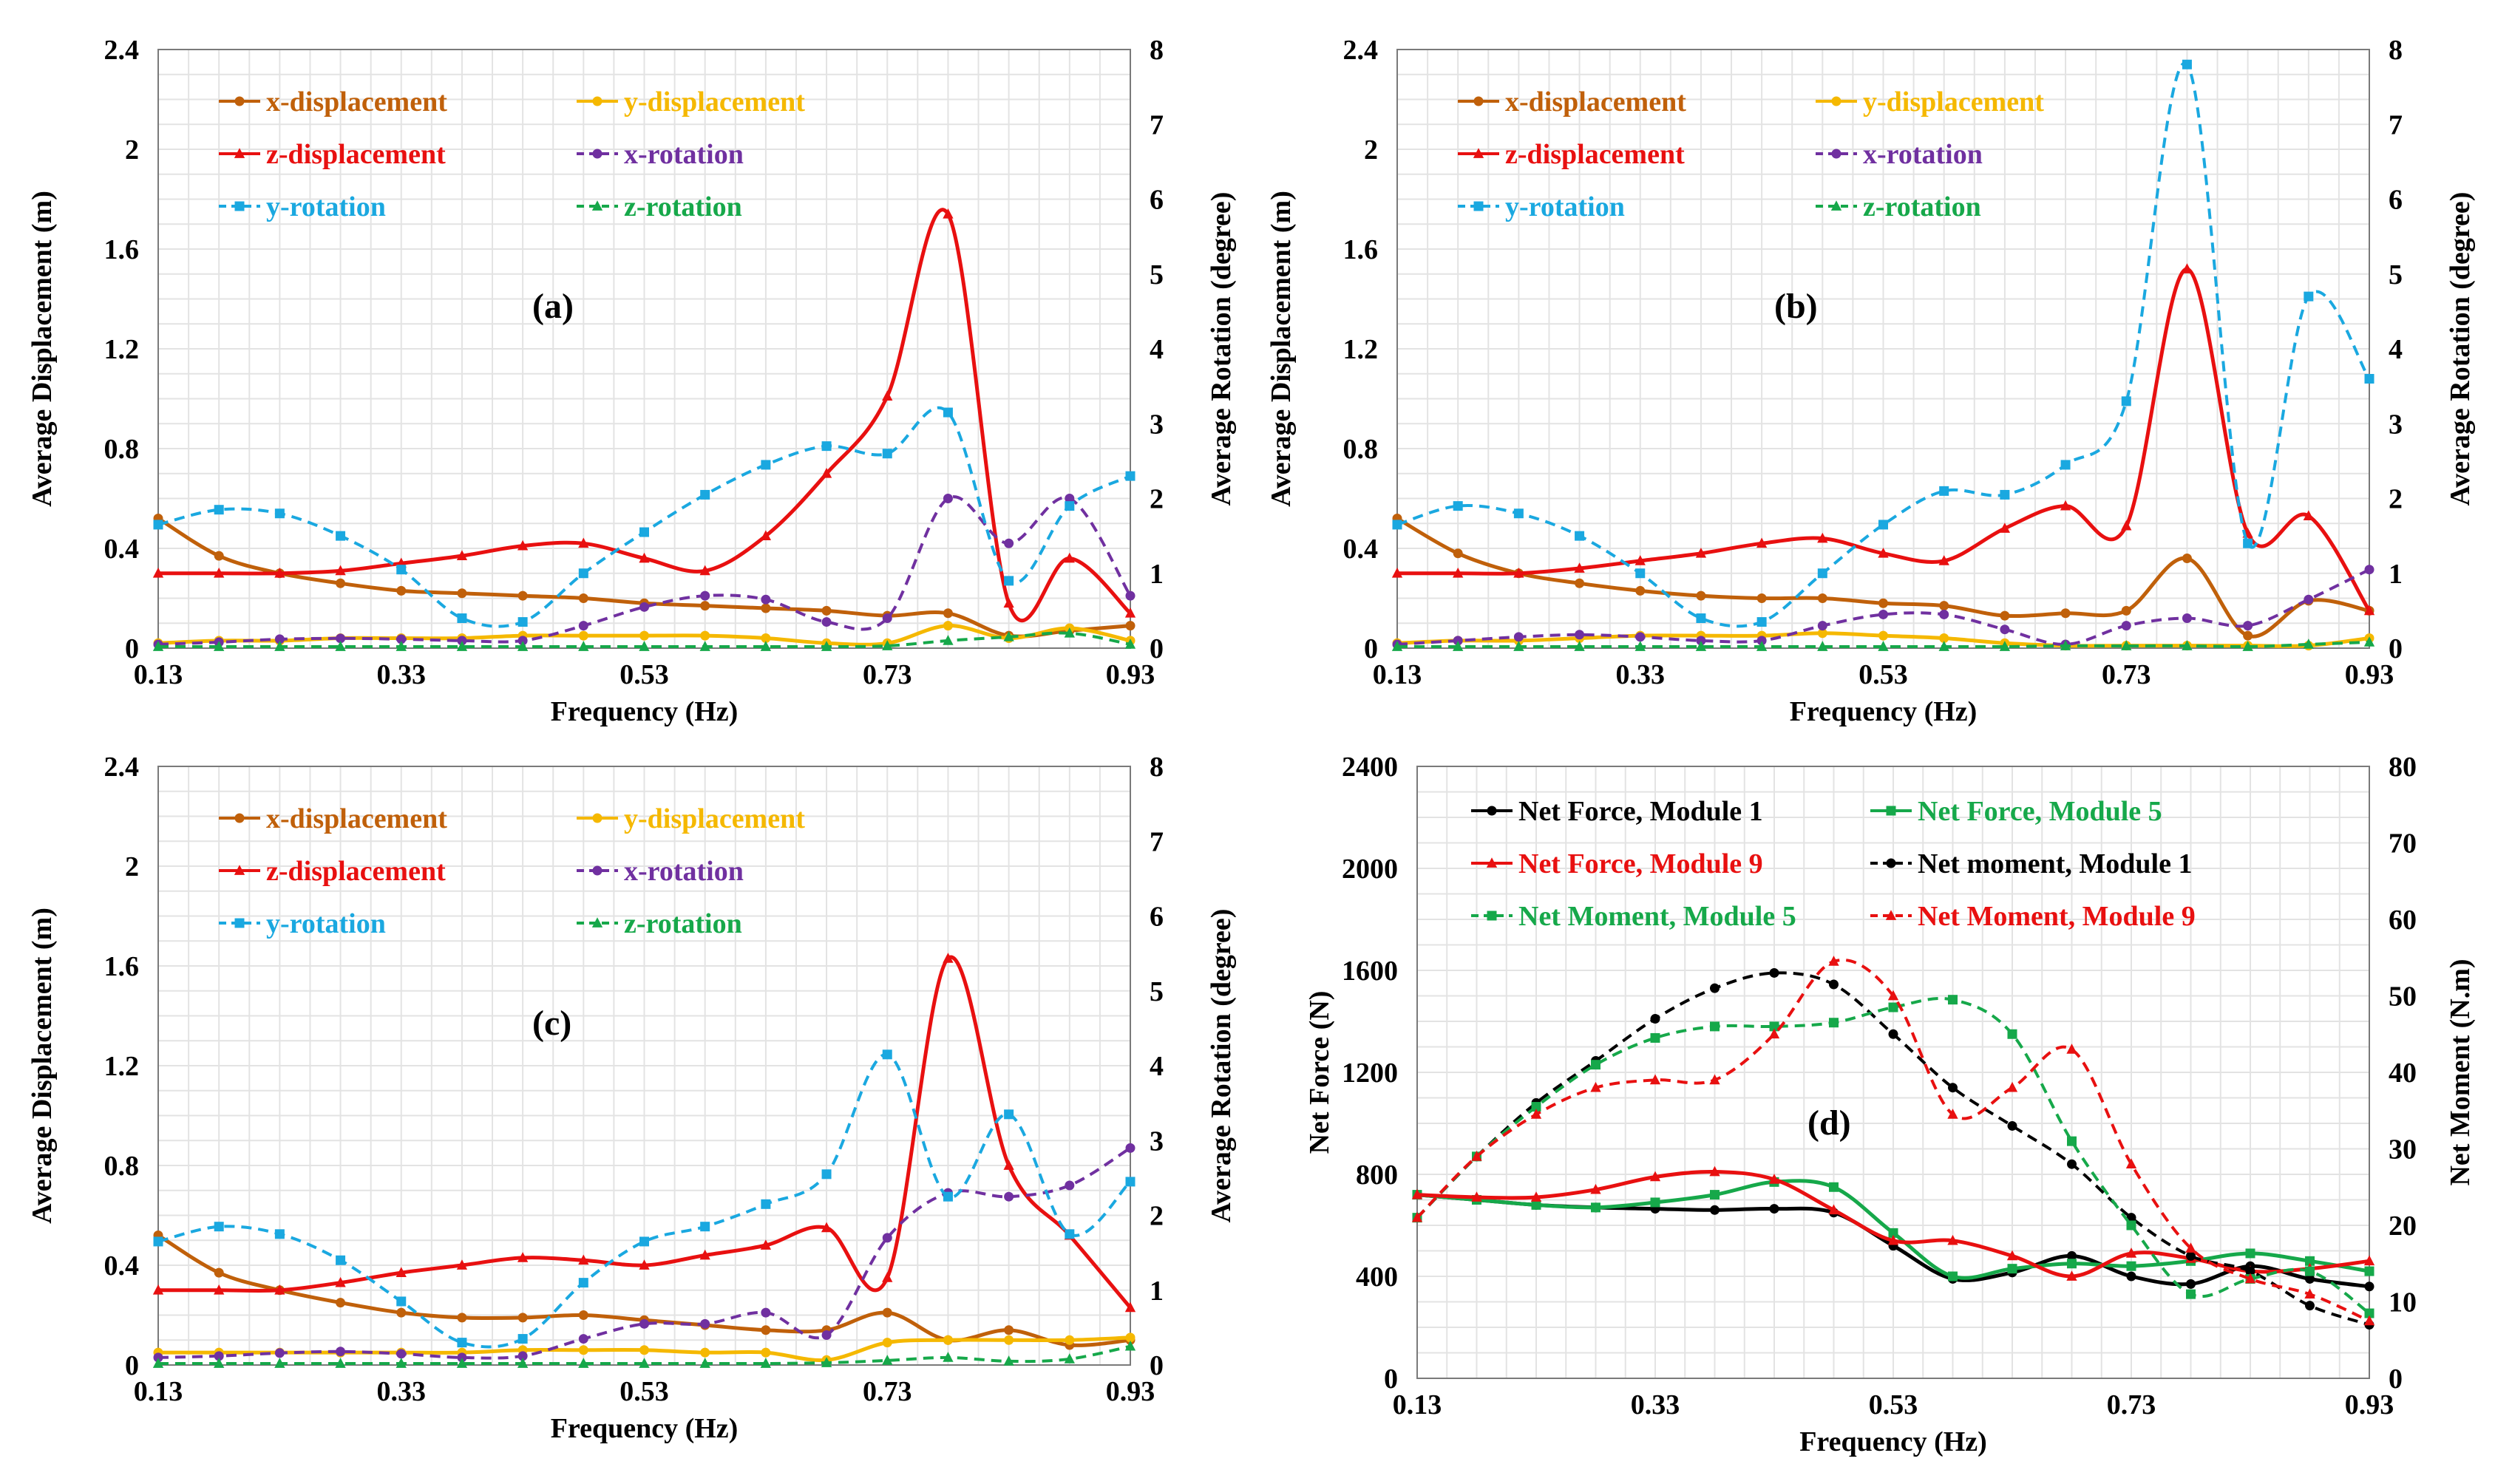  Describe the element at coordinates (122, 1266) in the screenshot. I see `y-tick-label: 0.4` at that location.